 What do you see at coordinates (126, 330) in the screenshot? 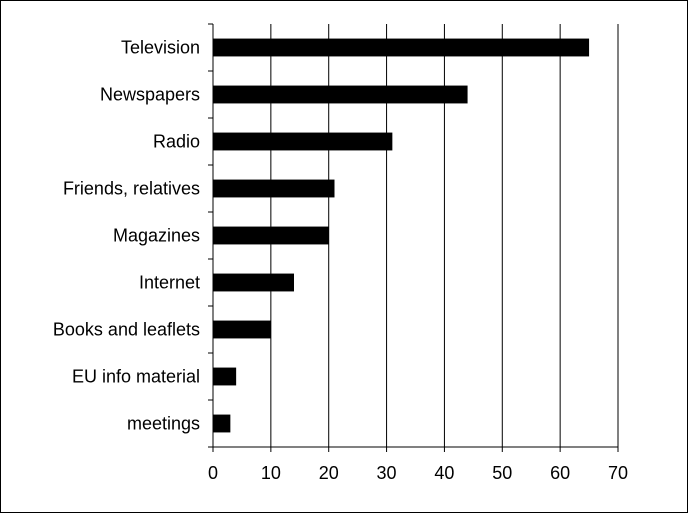
I see `category-label-books-and-leaflets: Books and leaflets` at bounding box center [126, 330].